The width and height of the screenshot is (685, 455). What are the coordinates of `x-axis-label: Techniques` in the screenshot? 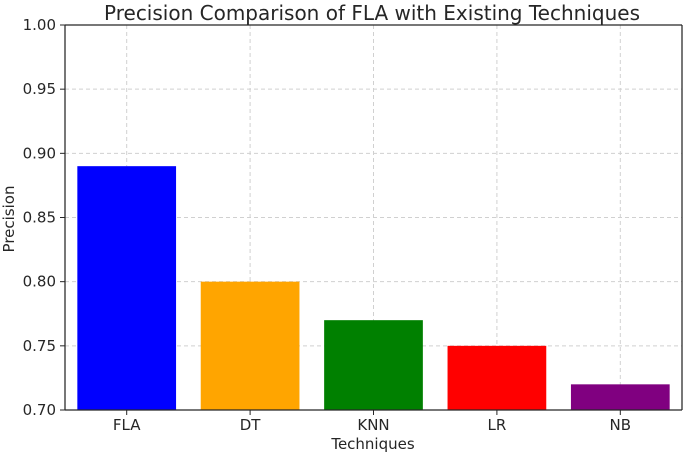 It's located at (372, 444).